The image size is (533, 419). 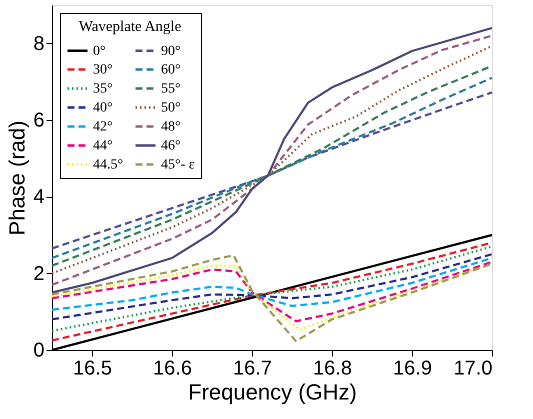 What do you see at coordinates (38, 351) in the screenshot?
I see `y-tick-label: 0` at bounding box center [38, 351].